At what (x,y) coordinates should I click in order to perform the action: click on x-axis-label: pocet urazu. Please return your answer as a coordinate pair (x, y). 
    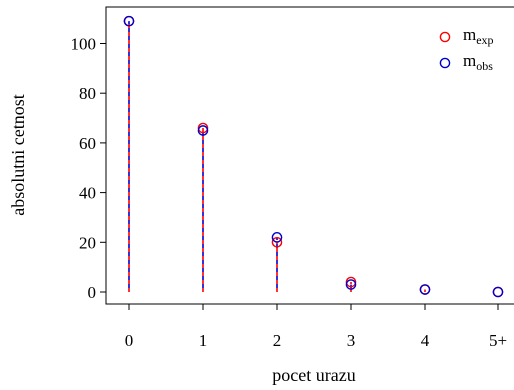
    Looking at the image, I should click on (313, 375).